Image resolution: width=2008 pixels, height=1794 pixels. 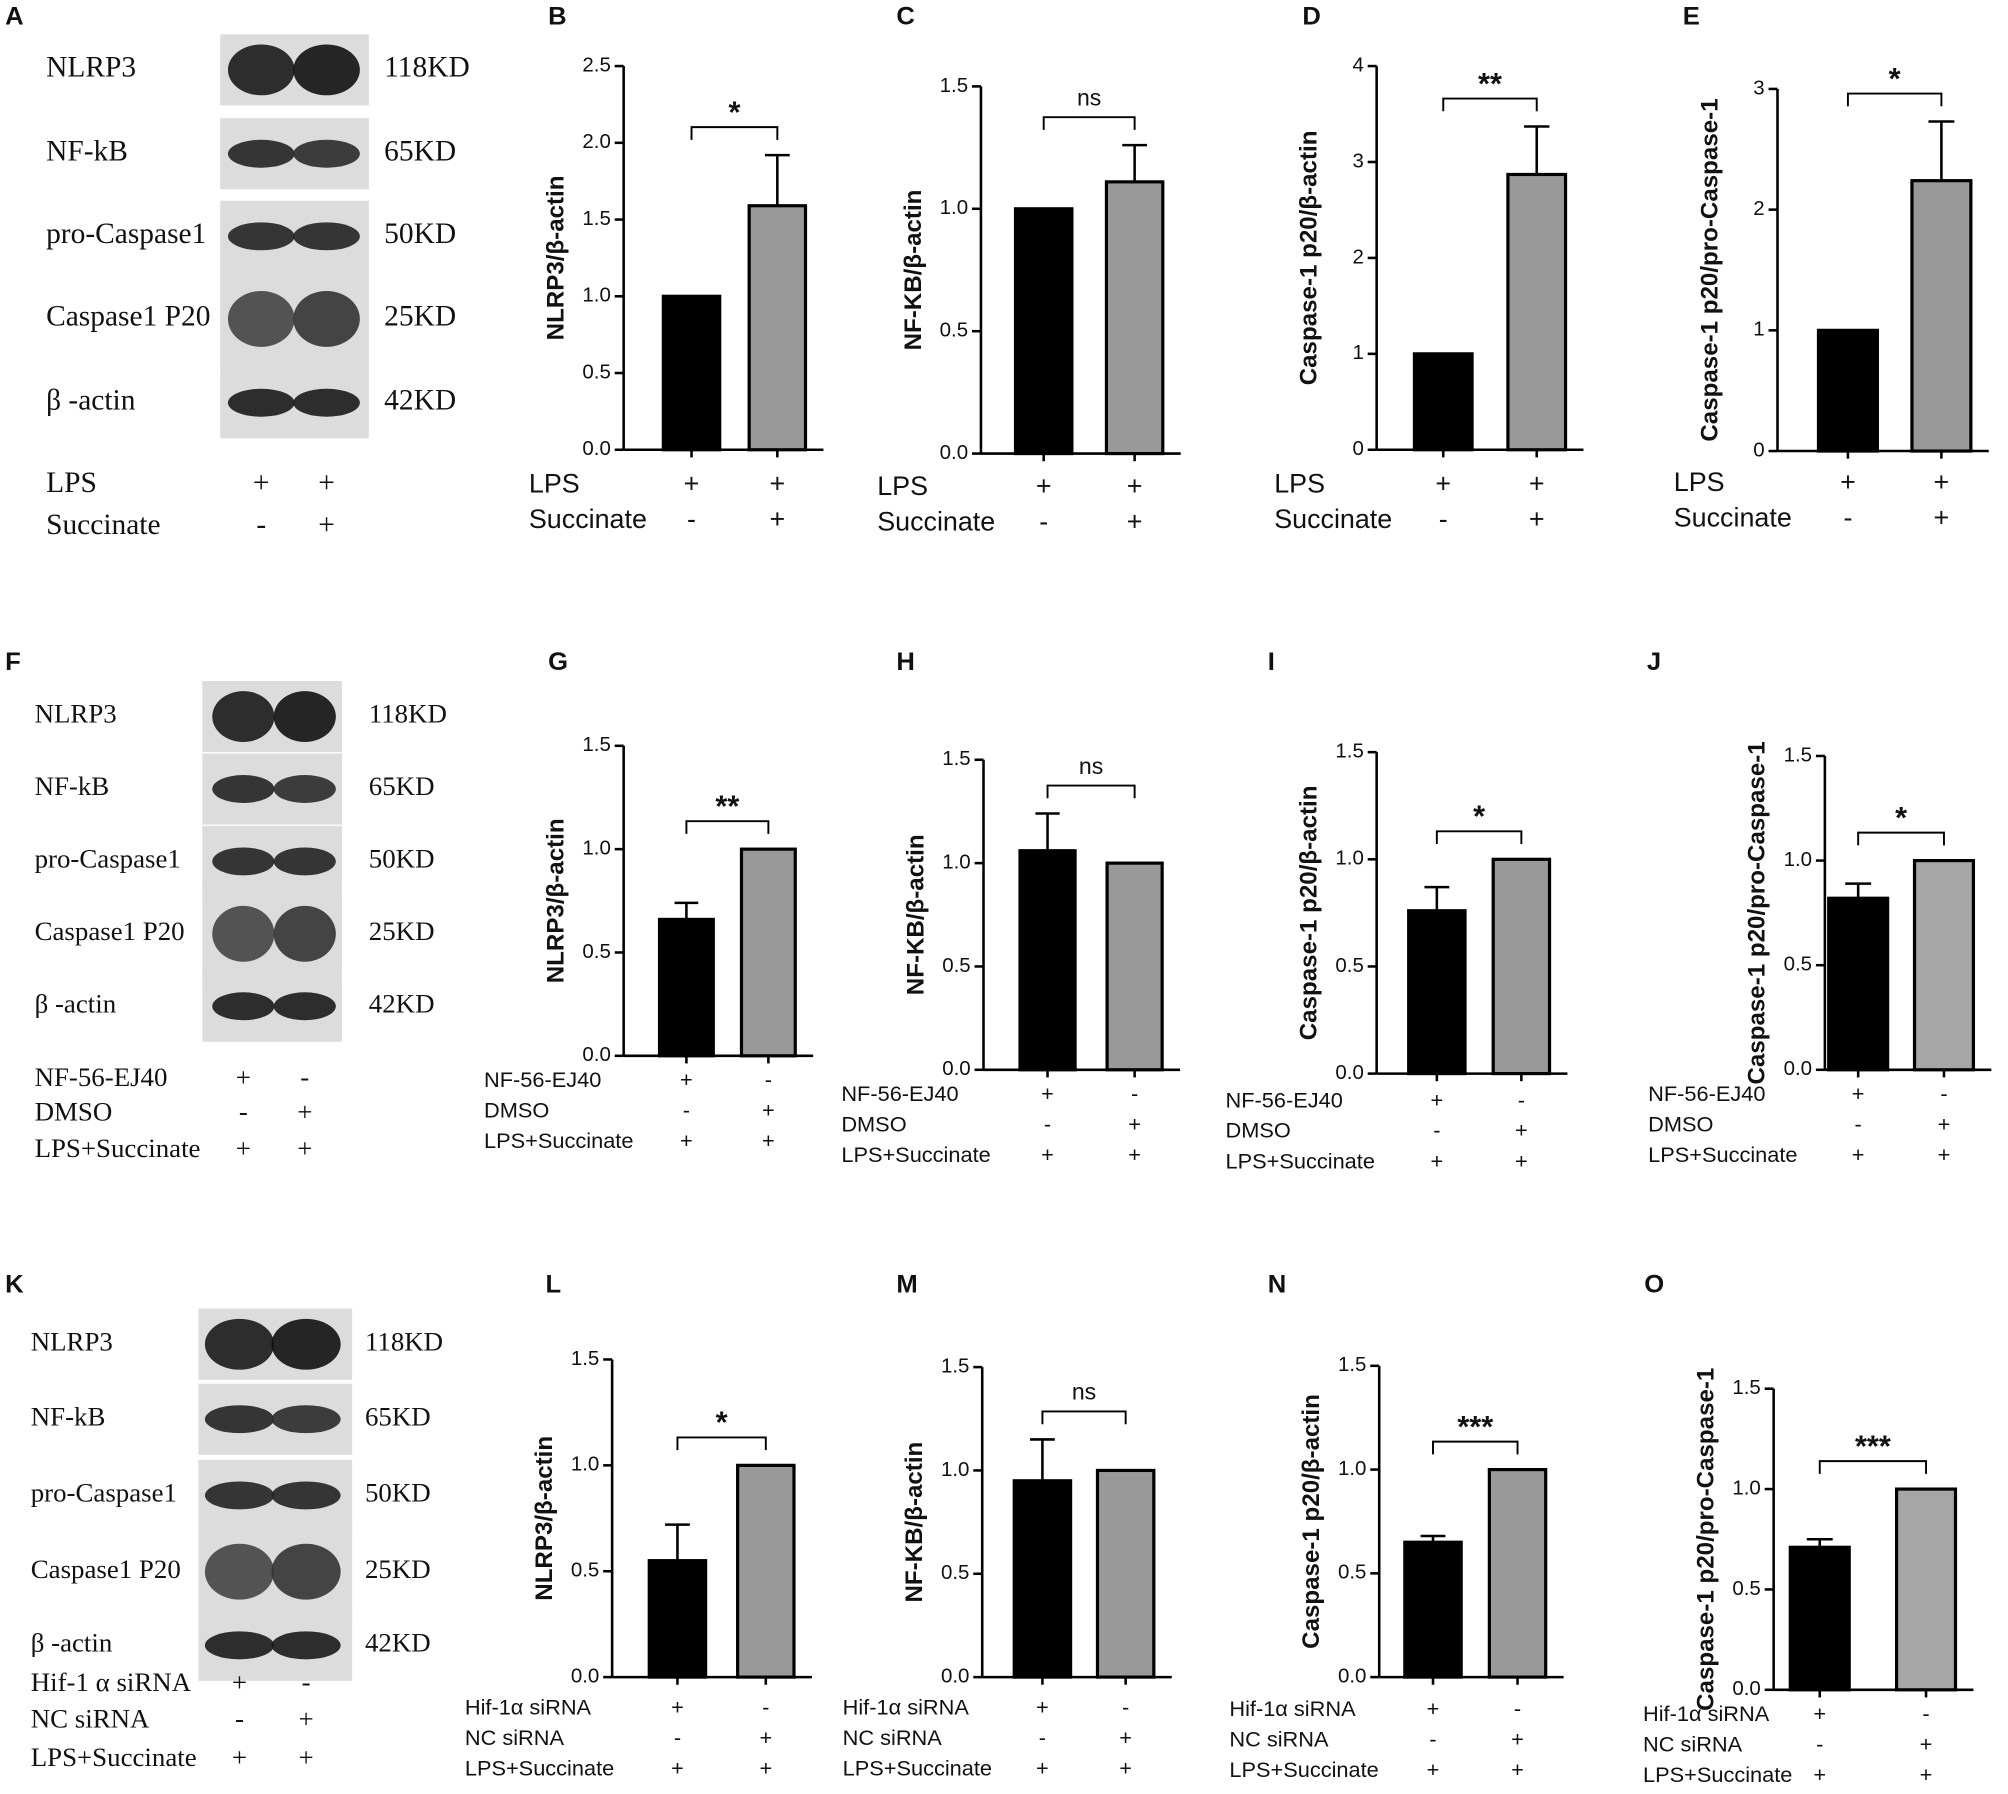 What do you see at coordinates (1311, 1521) in the screenshot?
I see `y-axis-label: Caspase-1 p20/β-actin` at bounding box center [1311, 1521].